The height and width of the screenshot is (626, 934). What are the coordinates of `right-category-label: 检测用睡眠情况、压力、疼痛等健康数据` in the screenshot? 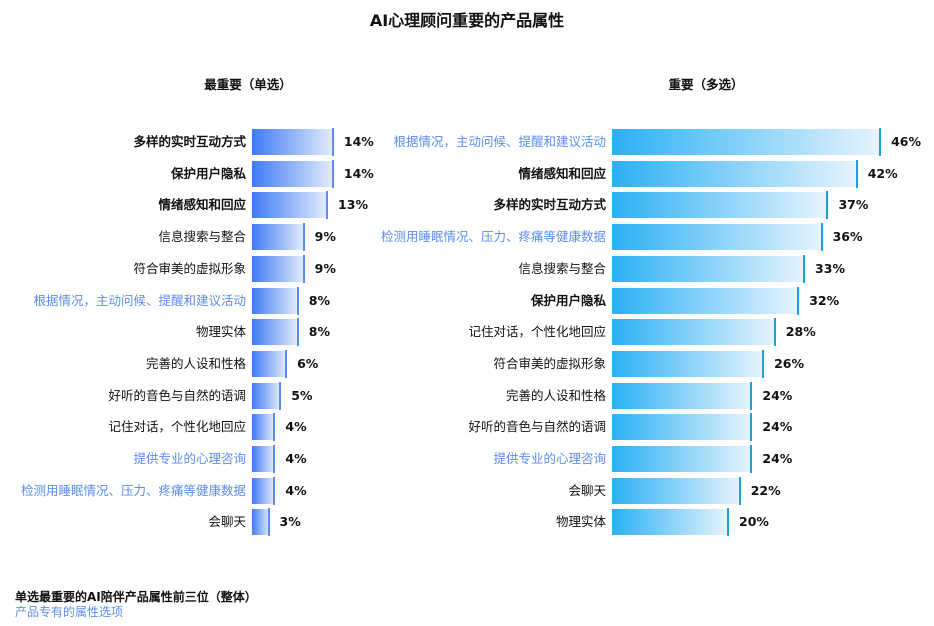 It's located at (493, 237).